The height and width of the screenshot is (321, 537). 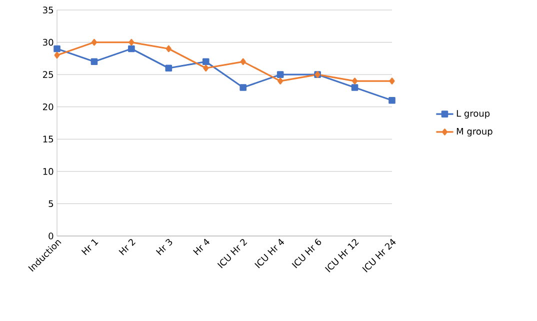 I want to click on x-tick-label: ICU Hr 6, so click(x=307, y=253).